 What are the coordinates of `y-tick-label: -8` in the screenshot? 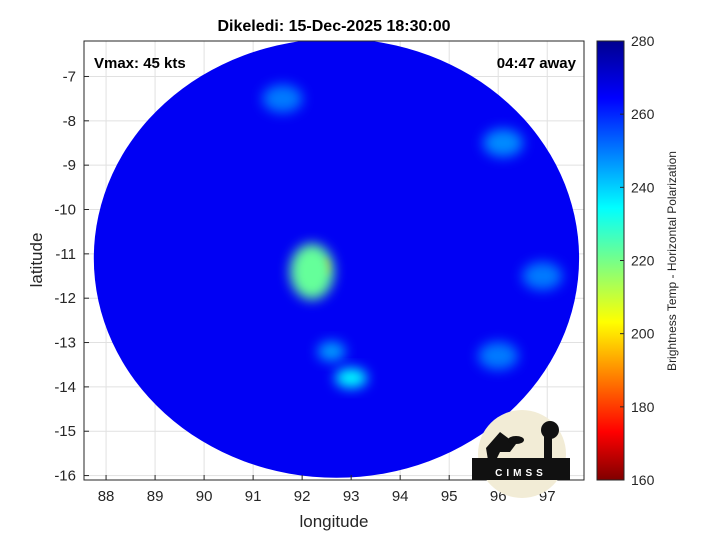 It's located at (69, 121).